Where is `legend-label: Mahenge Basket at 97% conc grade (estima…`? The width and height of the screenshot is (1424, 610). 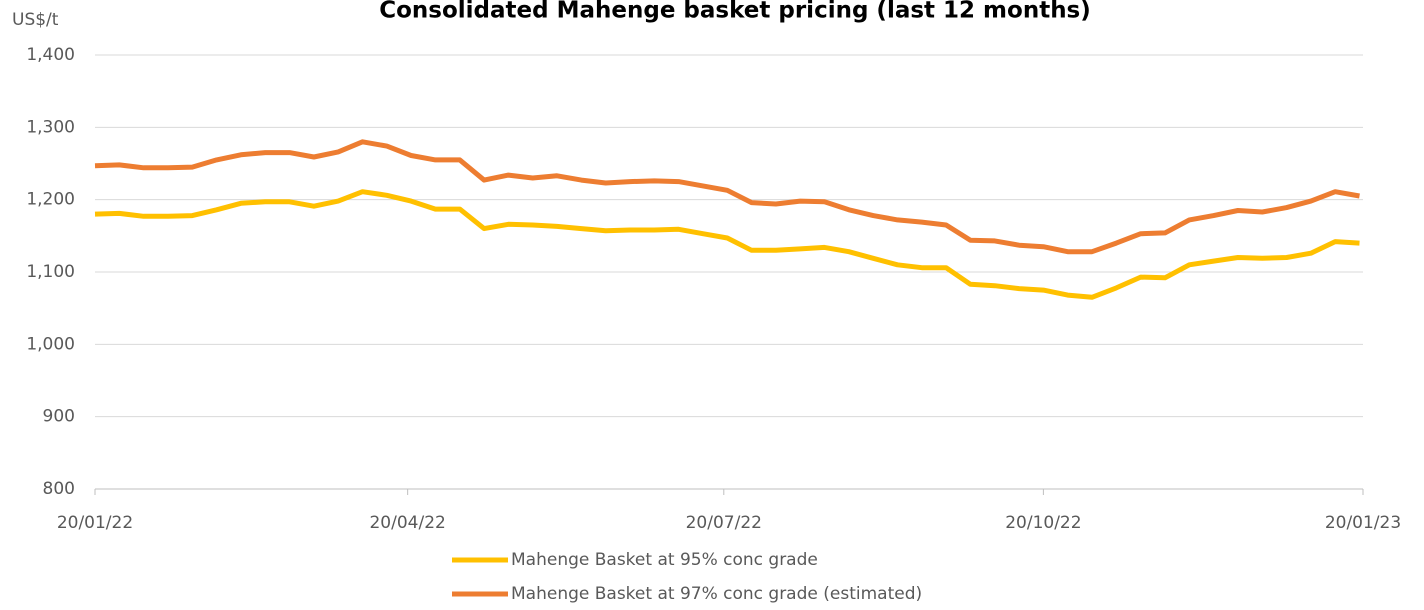
legend-label: Mahenge Basket at 97% conc grade (estima… is located at coordinates (716, 594).